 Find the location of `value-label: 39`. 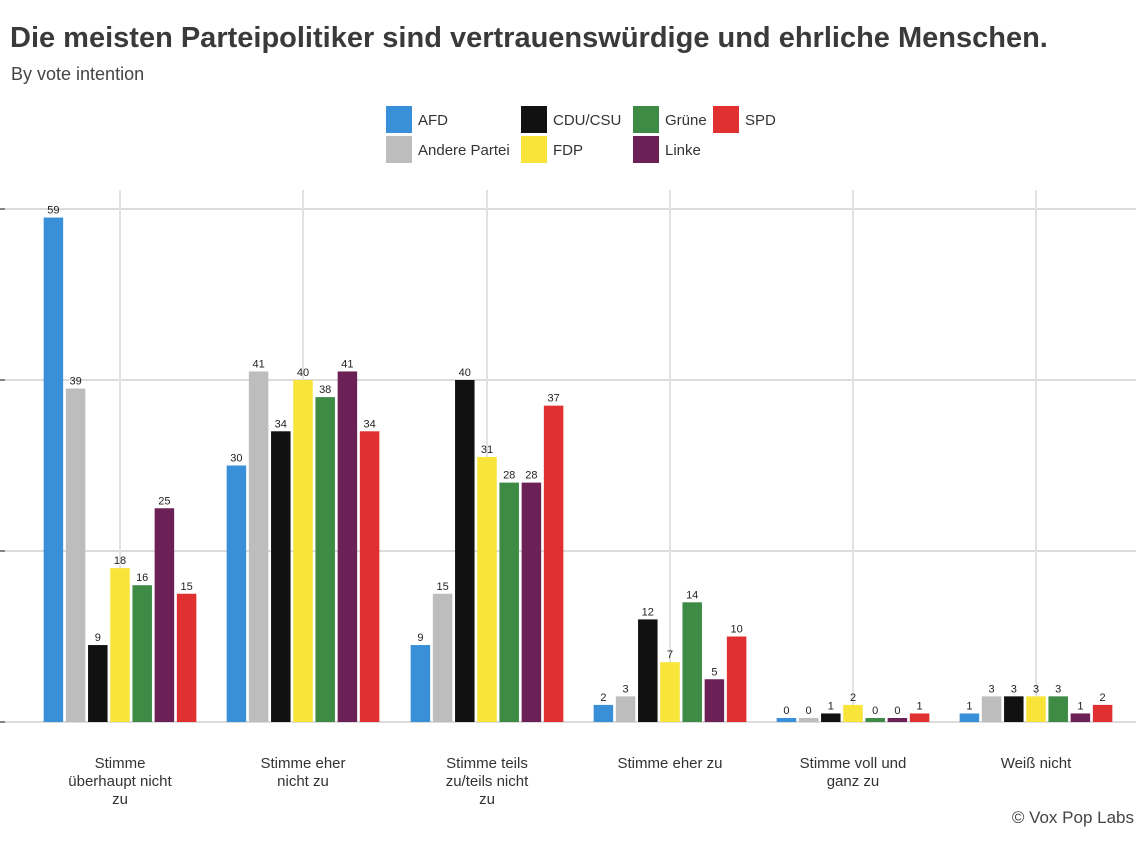

value-label: 39 is located at coordinates (75, 382).